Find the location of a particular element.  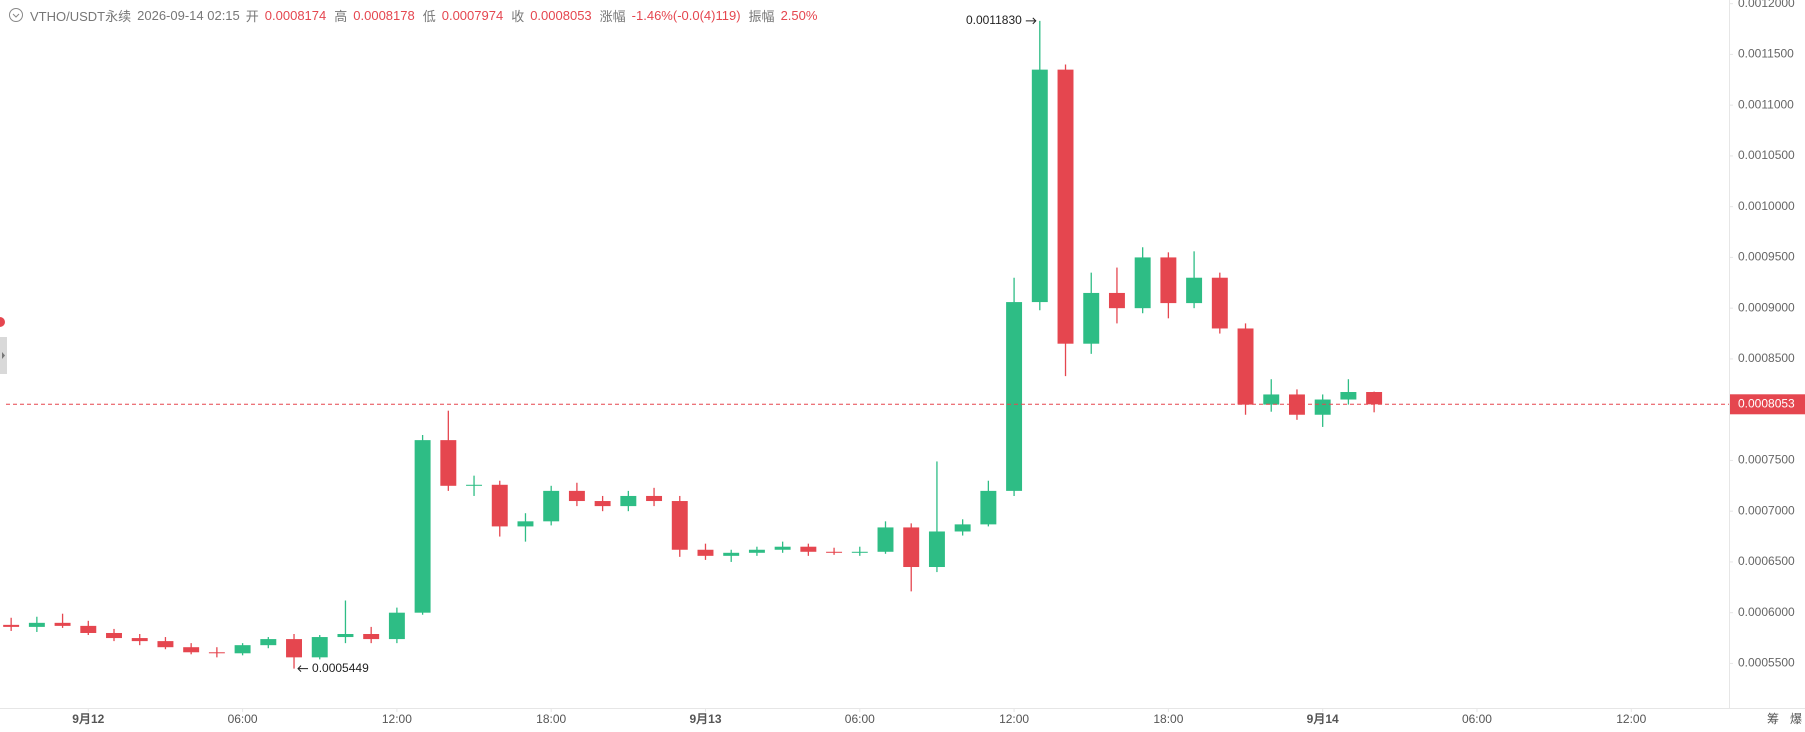

header-value: 0.0007974 is located at coordinates (472, 15).